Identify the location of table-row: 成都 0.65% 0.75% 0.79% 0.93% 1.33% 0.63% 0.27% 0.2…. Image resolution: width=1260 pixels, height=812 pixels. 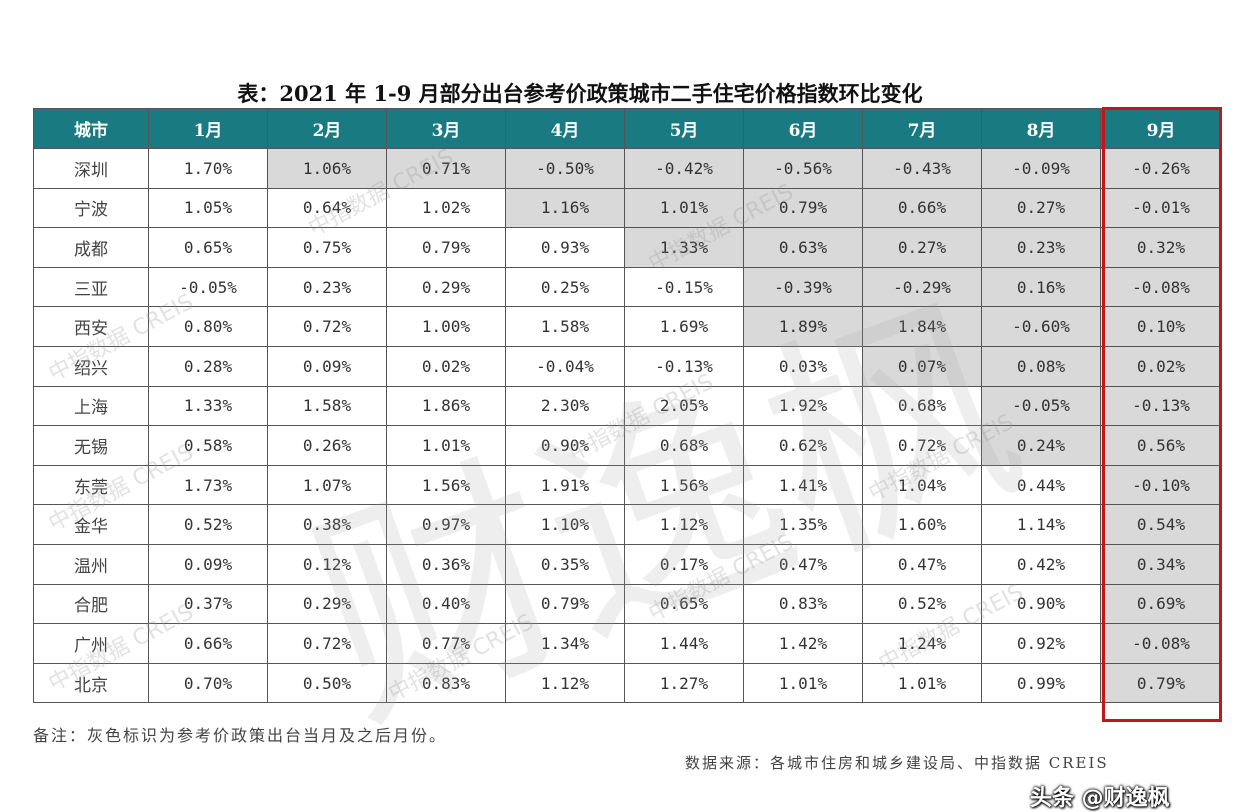
(627, 247).